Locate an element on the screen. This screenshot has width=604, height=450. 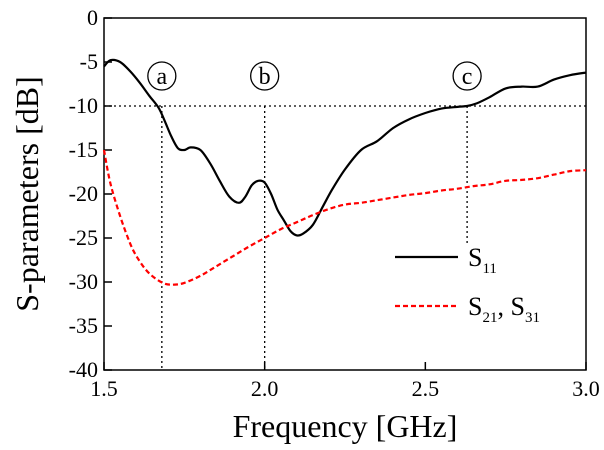
legend-label-s11: S11 is located at coordinates (482, 260).